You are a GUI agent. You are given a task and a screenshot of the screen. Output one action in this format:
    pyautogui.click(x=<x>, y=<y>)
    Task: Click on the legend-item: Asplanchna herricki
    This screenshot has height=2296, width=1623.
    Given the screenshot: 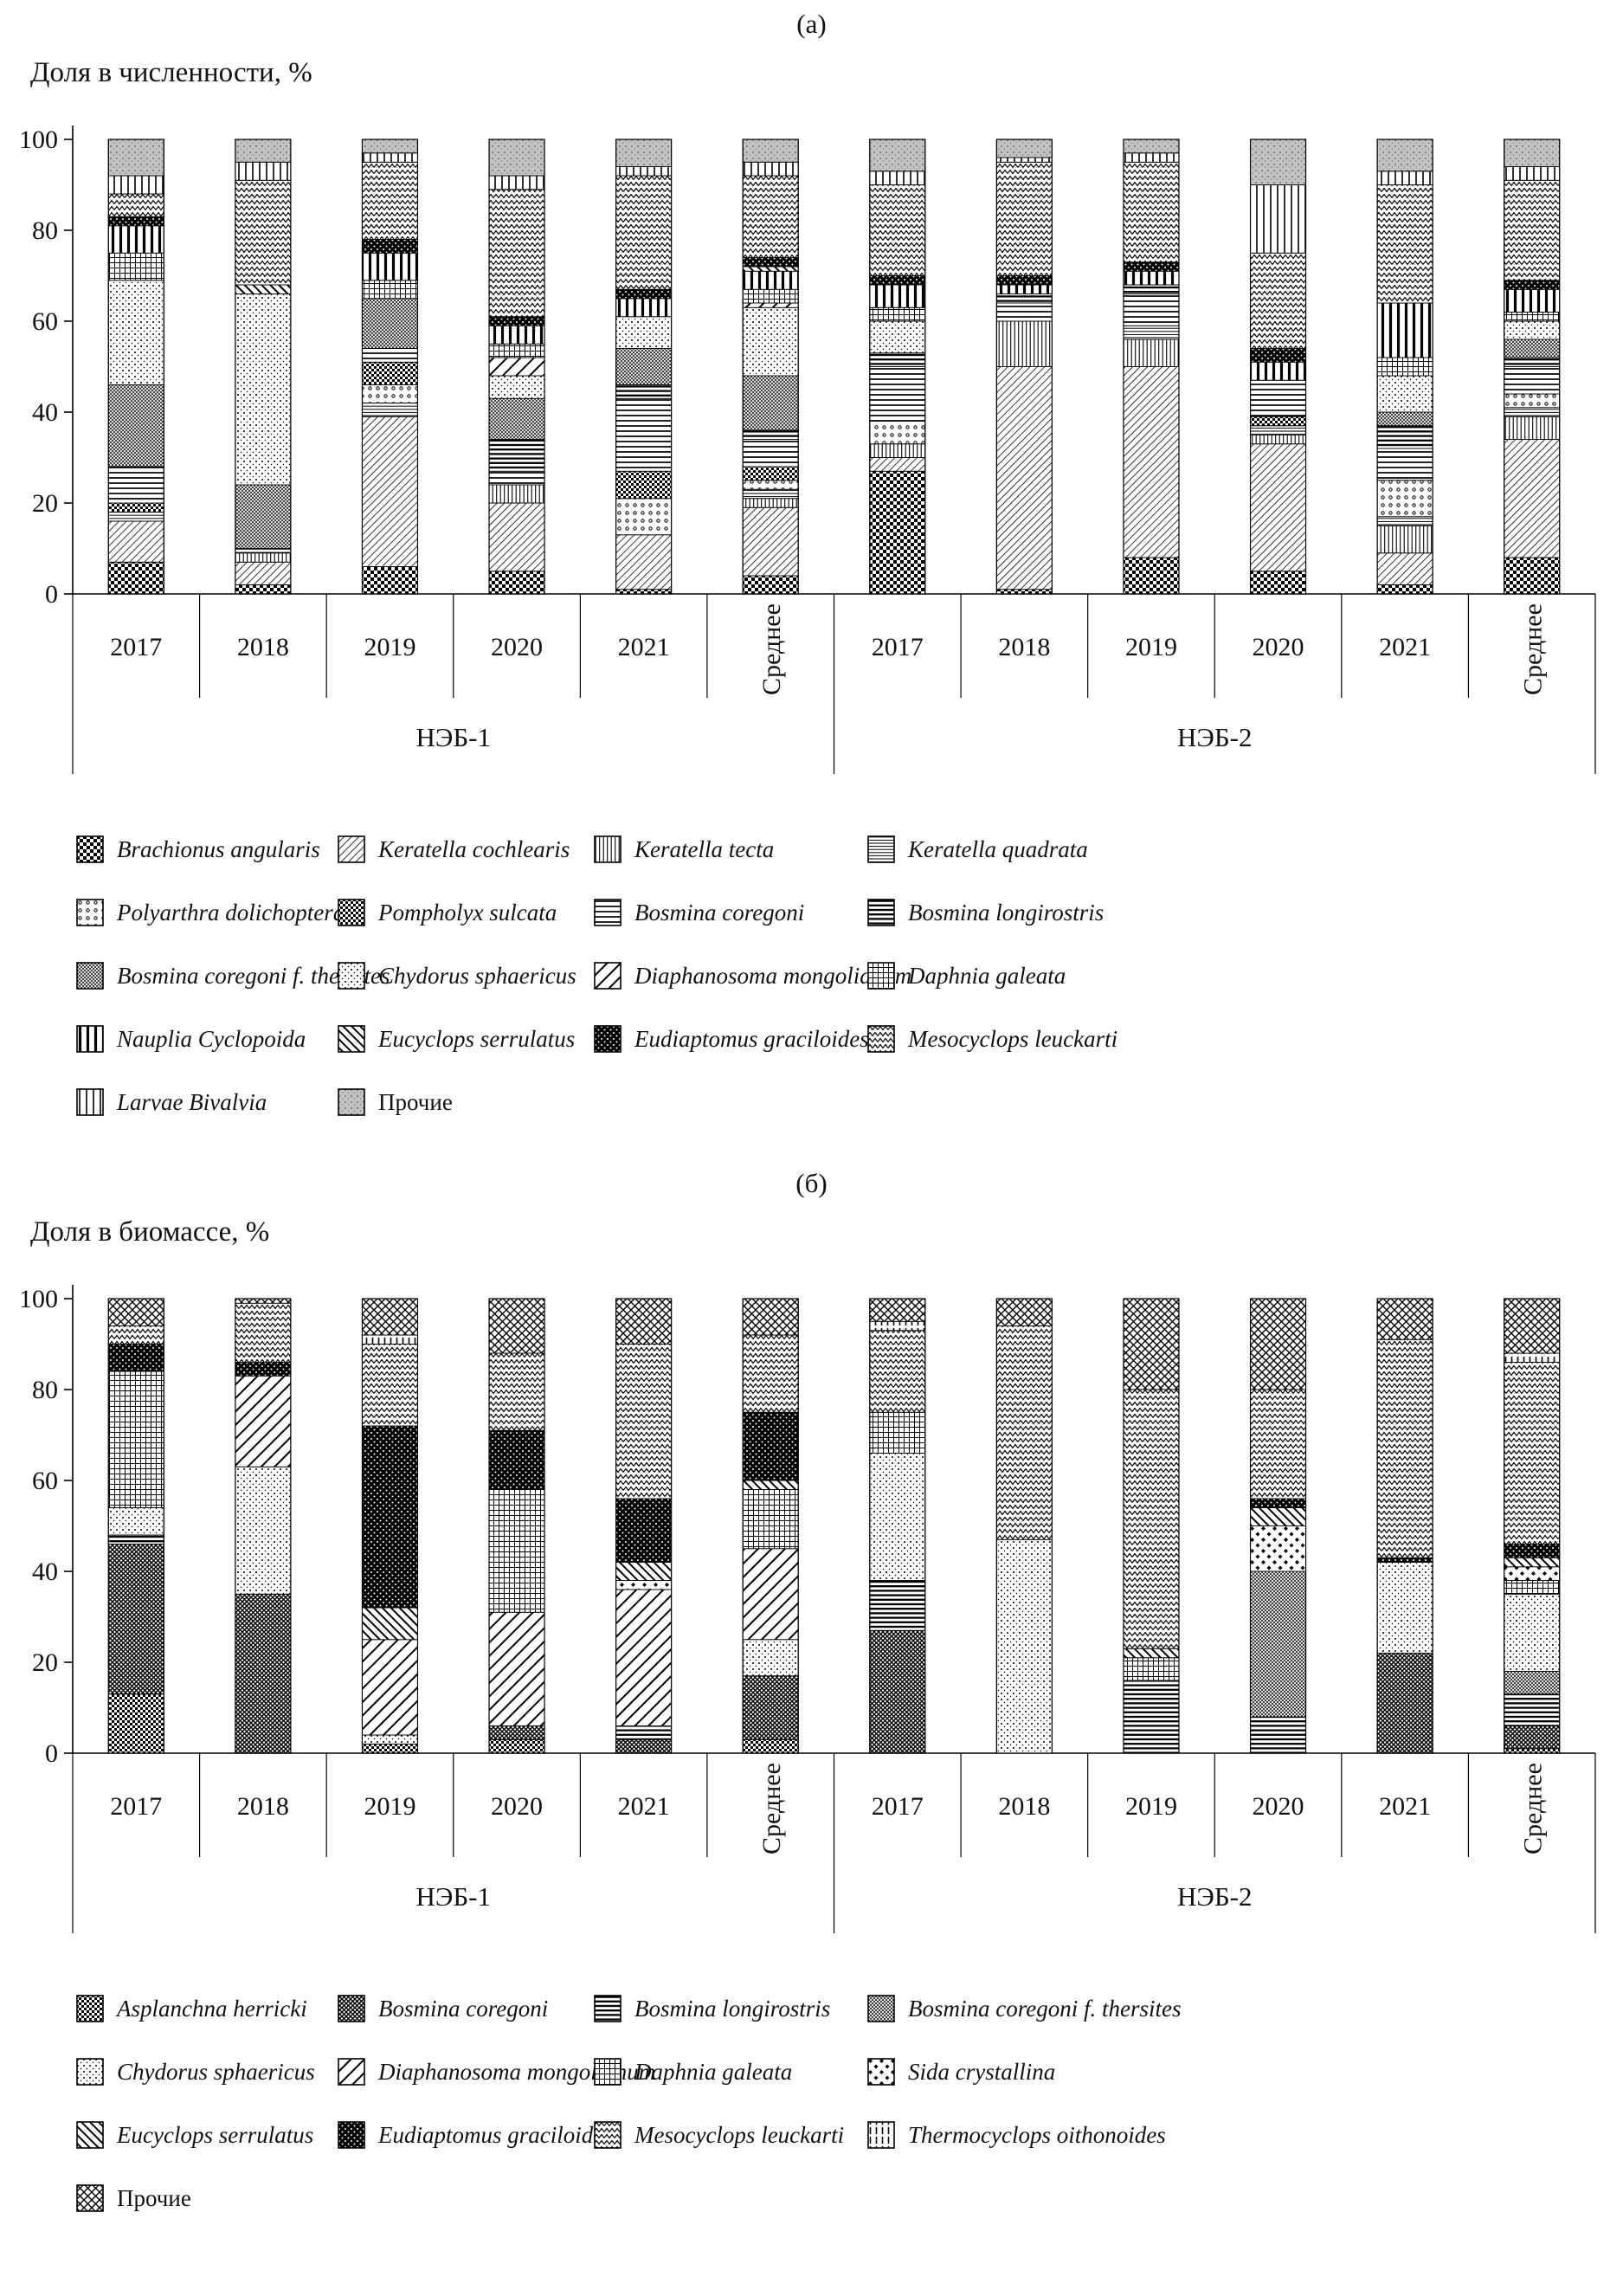 What is the action you would take?
    pyautogui.click(x=207, y=2008)
    